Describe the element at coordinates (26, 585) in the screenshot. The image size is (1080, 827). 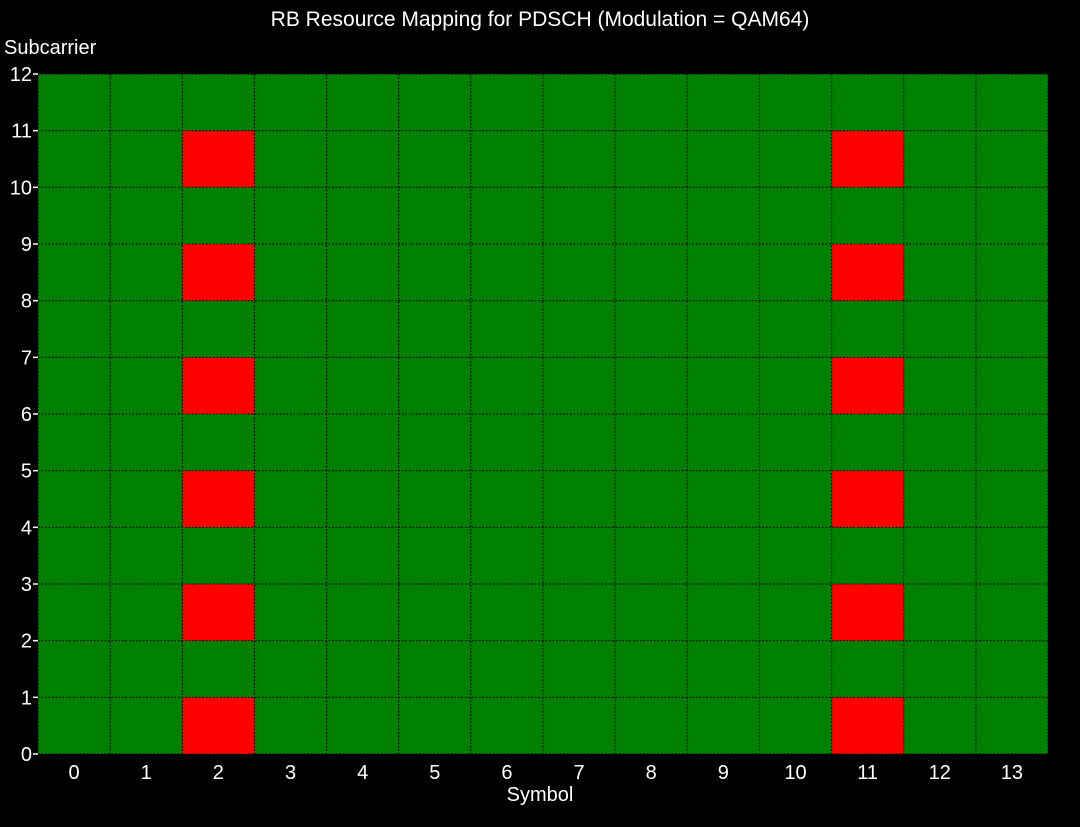
I see `y-tick-label: 3` at that location.